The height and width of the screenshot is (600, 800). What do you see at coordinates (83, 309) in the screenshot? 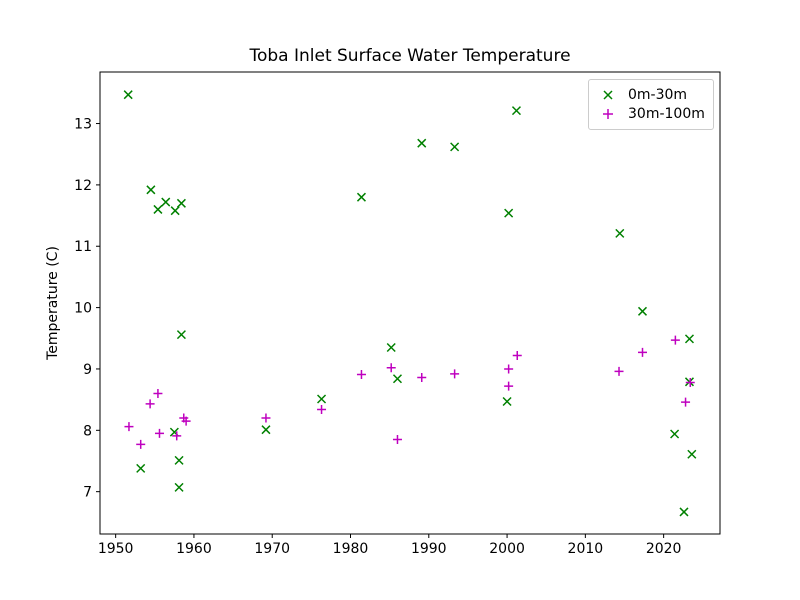
I see `y-tick-label: 10` at bounding box center [83, 309].